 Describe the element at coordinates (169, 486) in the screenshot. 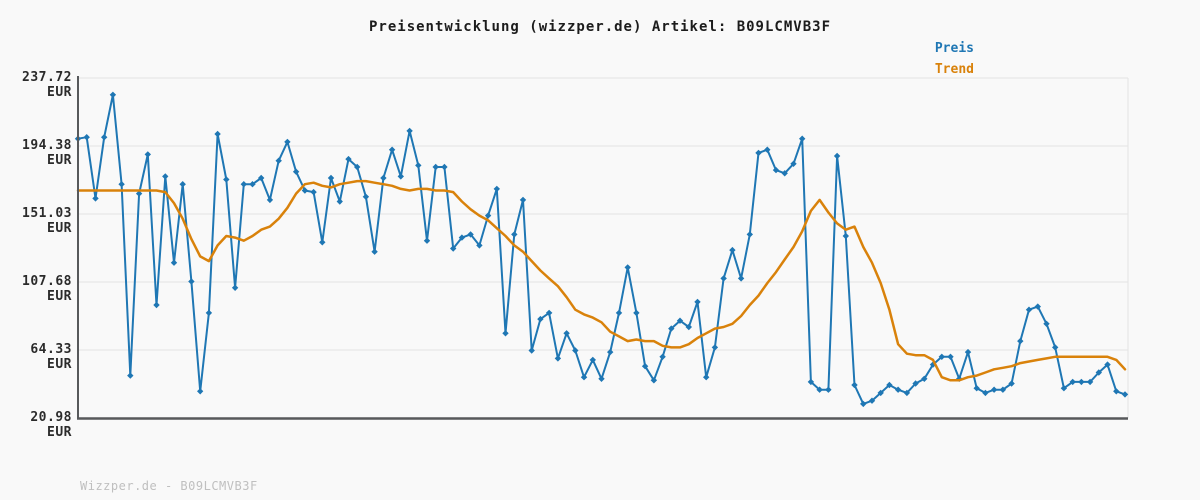

I see `watermark-footer: Wizzper.de - B09LCMVB3F` at that location.